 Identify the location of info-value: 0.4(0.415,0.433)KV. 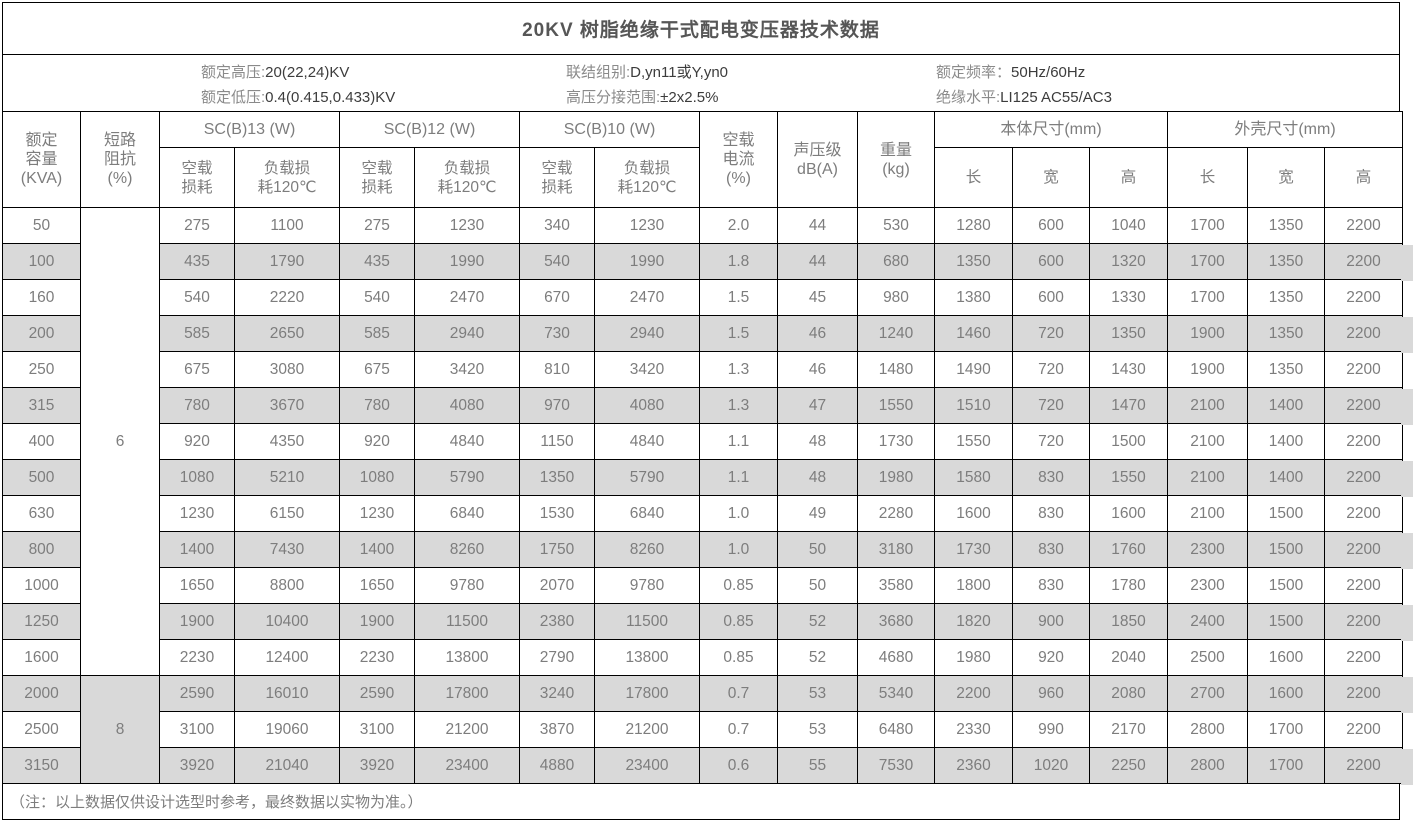
(330, 97).